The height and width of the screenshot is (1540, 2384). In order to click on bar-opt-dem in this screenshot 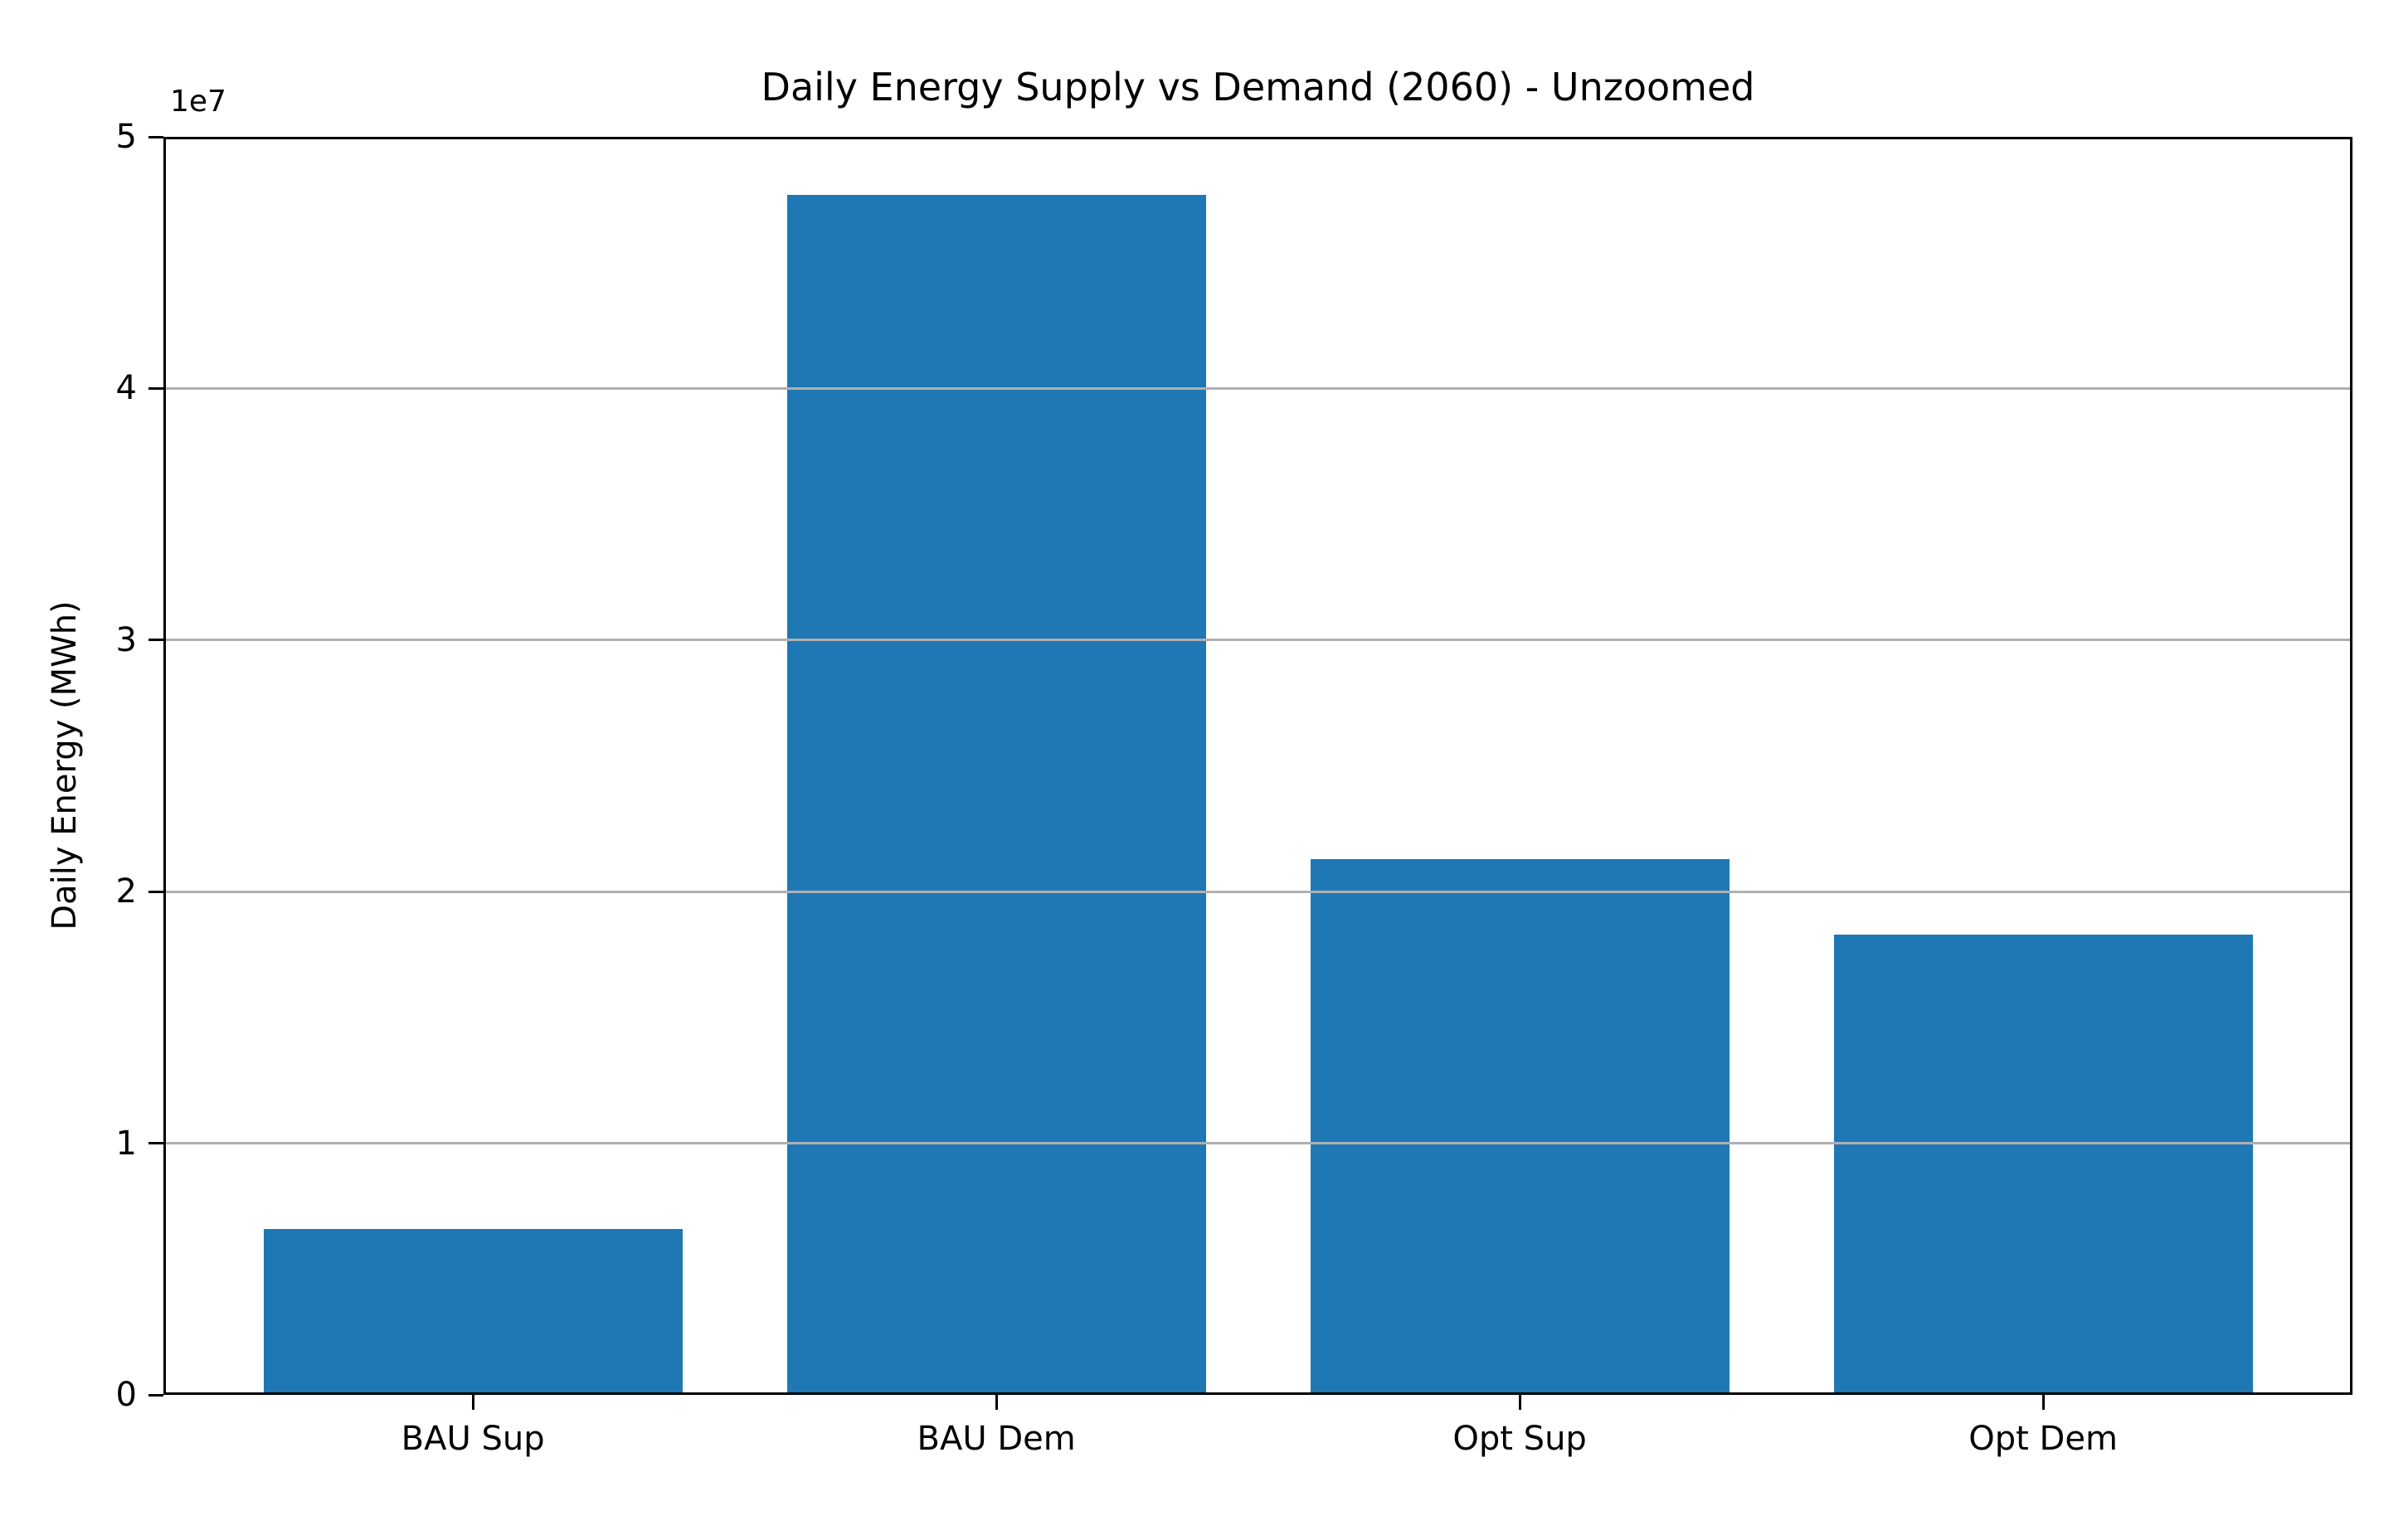, I will do `click(2043, 1164)`.